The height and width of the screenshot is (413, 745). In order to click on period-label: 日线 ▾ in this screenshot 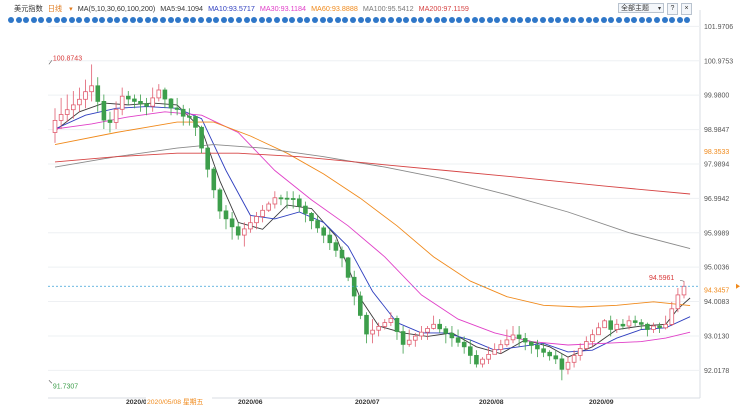, I will do `click(60, 8)`.